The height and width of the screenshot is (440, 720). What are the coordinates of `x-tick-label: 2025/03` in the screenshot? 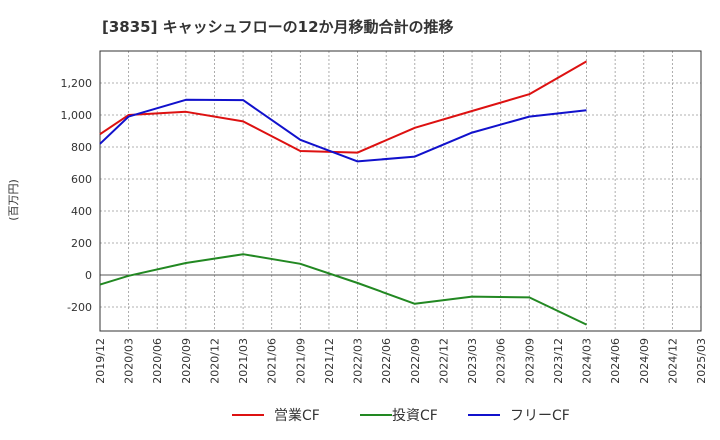 It's located at (701, 361).